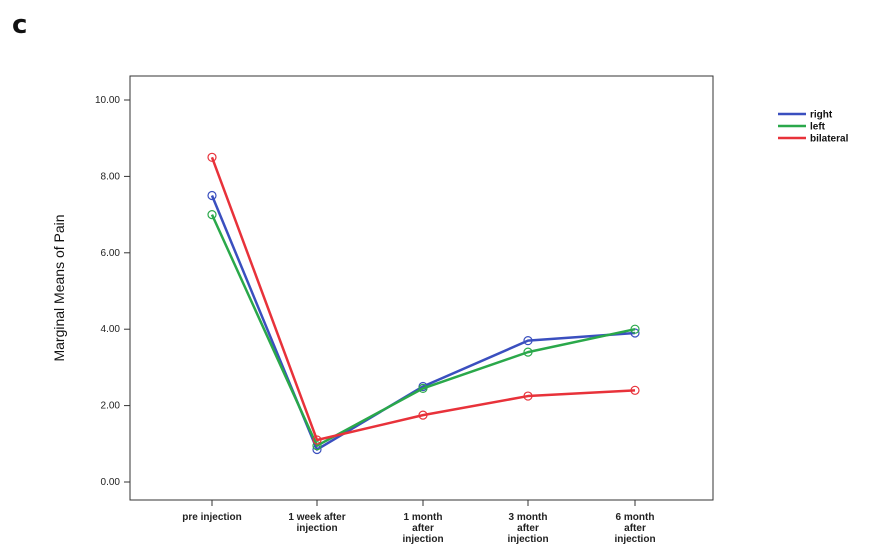 This screenshot has width=876, height=547. Describe the element at coordinates (20, 25) in the screenshot. I see `panel-label: c` at that location.